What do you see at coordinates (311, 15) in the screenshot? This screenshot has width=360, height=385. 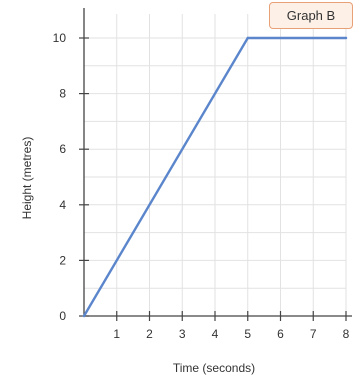 I see `graph-label-badge: Graph B` at bounding box center [311, 15].